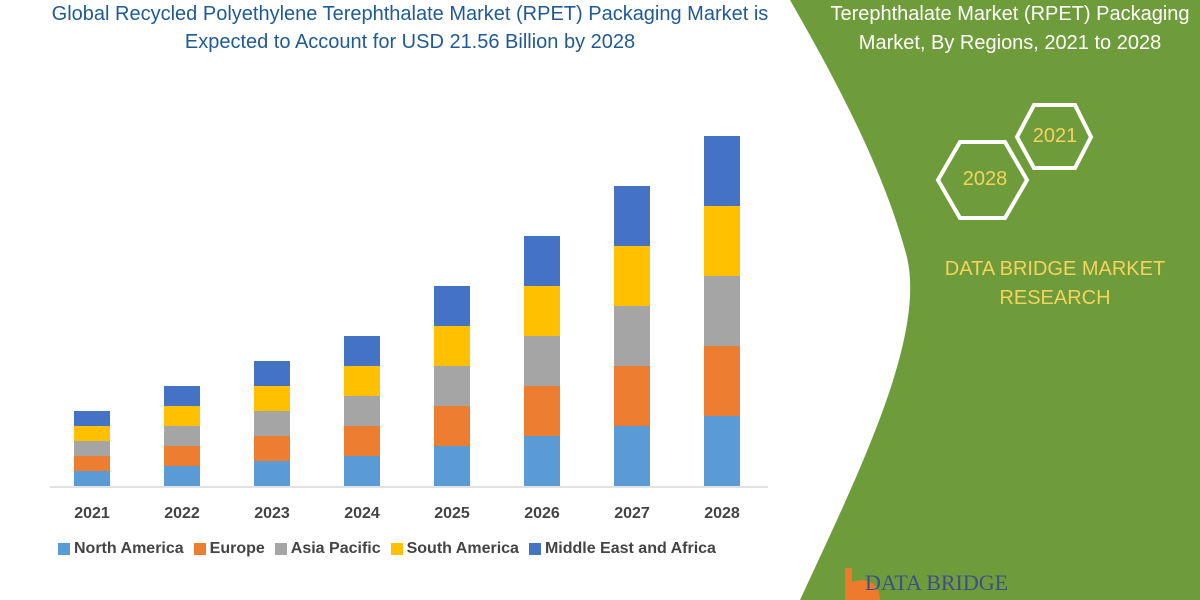  What do you see at coordinates (452, 306) in the screenshot?
I see `bar-2025-middle-east-and-africa` at bounding box center [452, 306].